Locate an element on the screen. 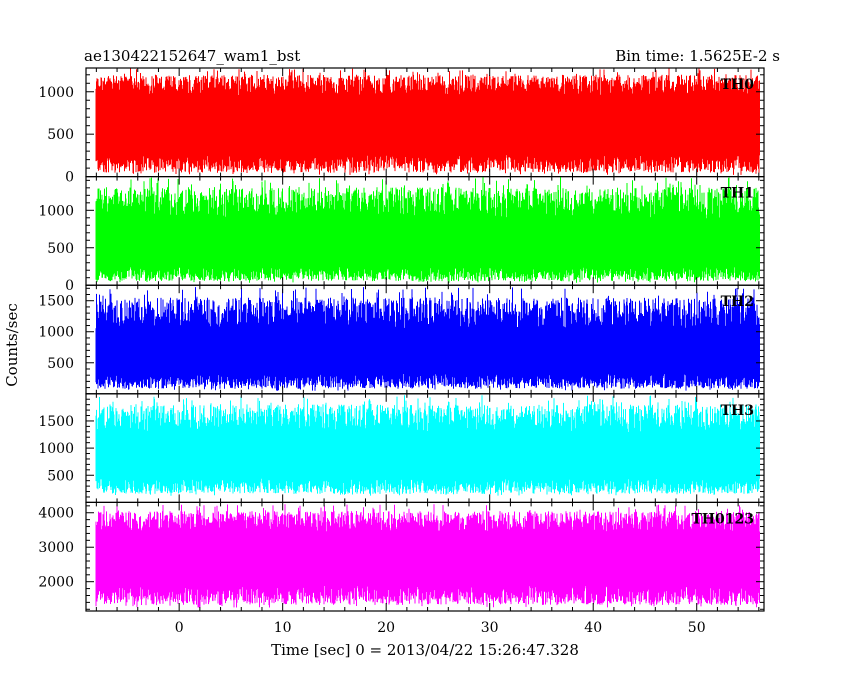 Image resolution: width=850 pixels, height=680 pixels. panel-th3: 500 1000 1500 TH3 is located at coordinates (401, 448).